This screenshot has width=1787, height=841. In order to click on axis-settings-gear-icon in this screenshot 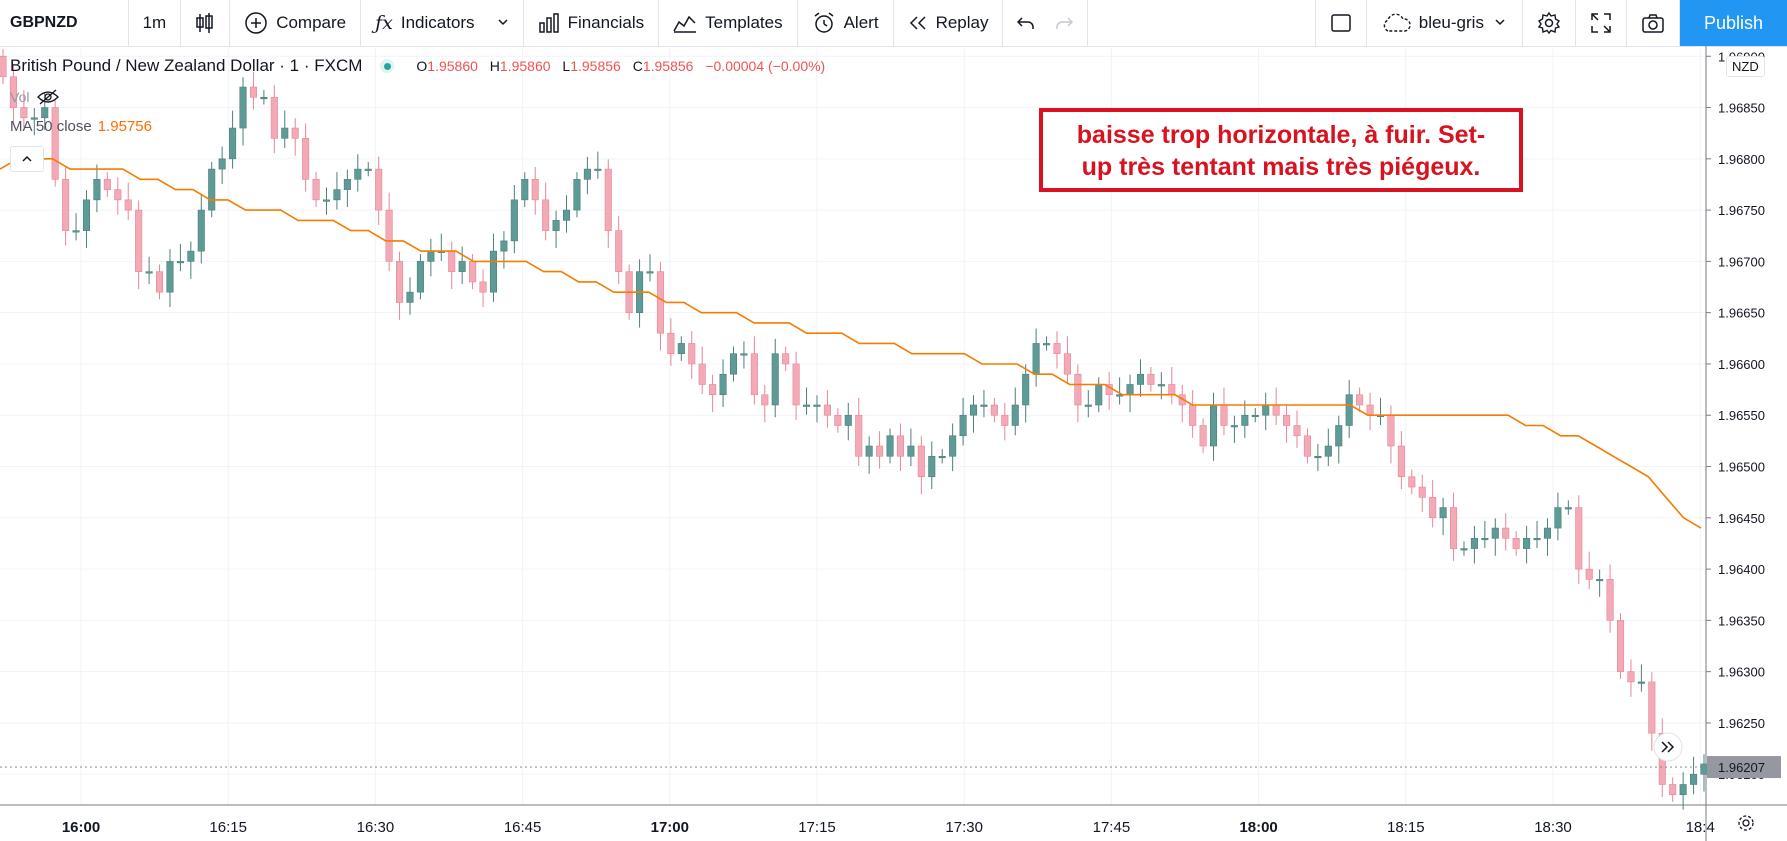, I will do `click(1746, 823)`.